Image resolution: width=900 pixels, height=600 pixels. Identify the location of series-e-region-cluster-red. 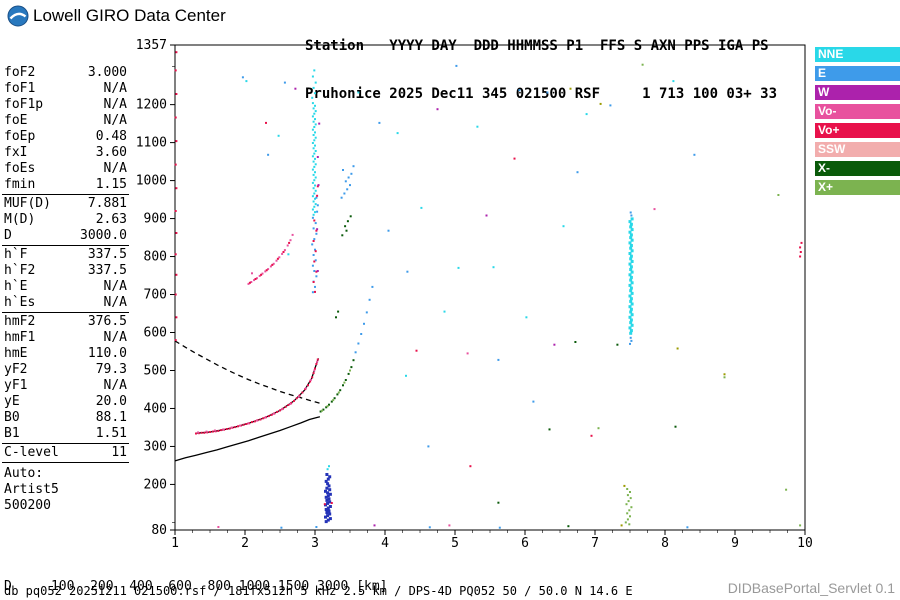
(328, 504).